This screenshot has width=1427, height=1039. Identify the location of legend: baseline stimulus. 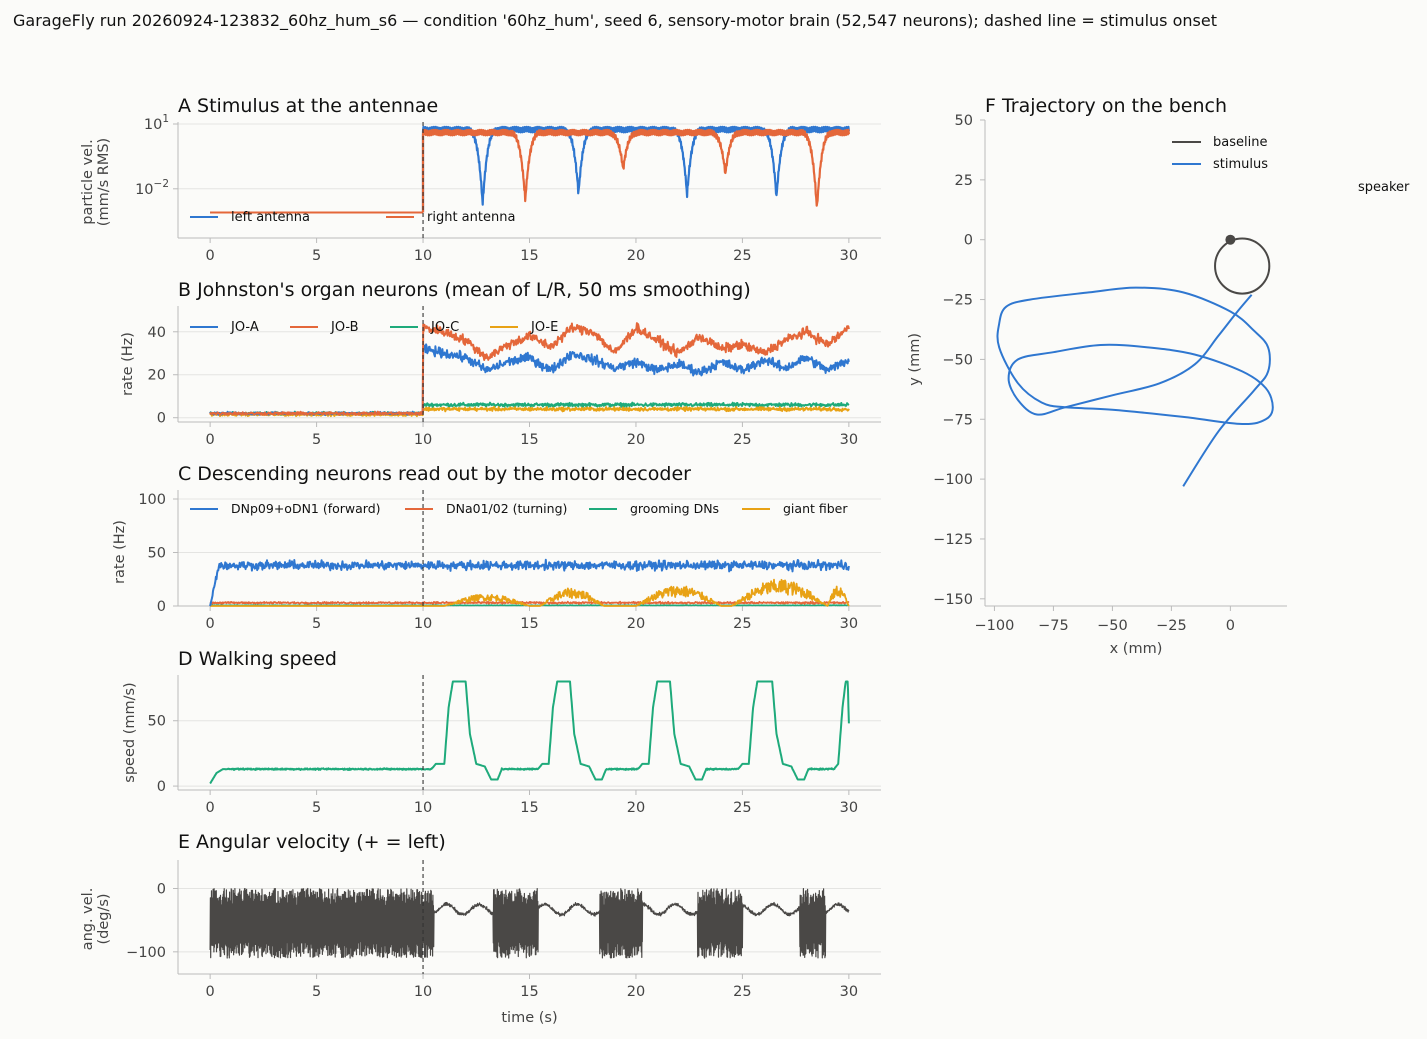
(1220, 153).